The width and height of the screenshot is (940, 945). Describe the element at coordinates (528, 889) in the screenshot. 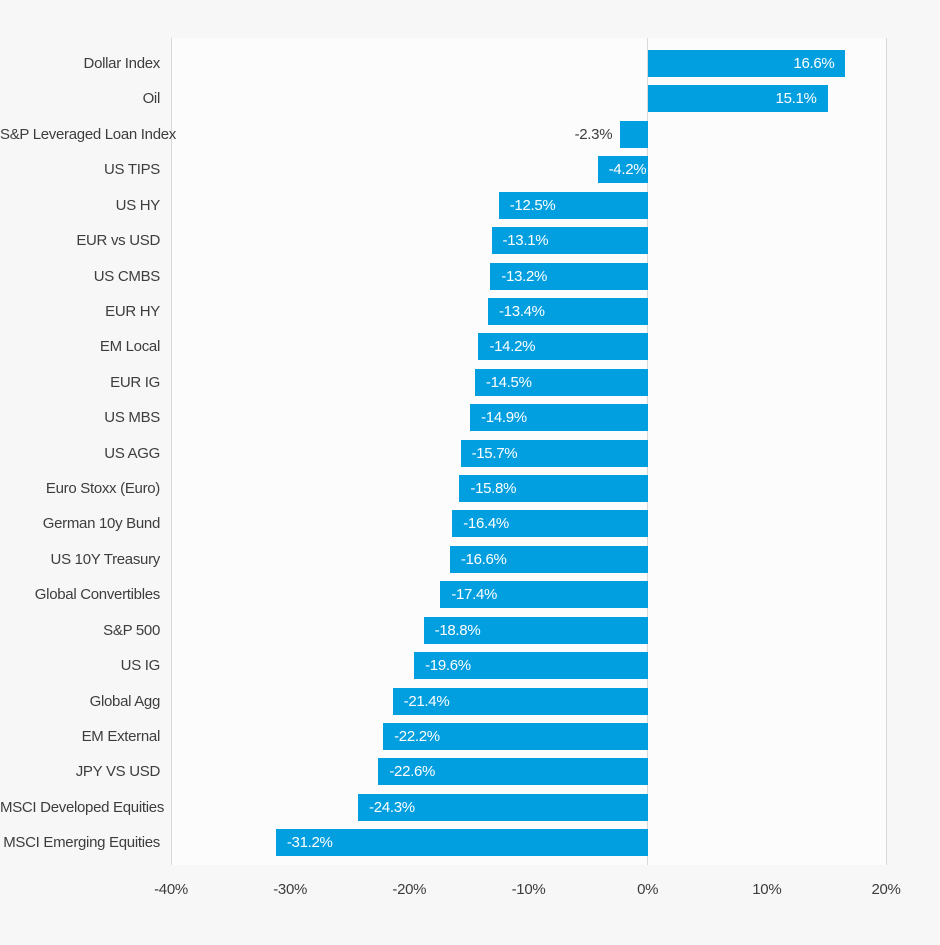

I see `x-tick-label--10: -10%` at that location.